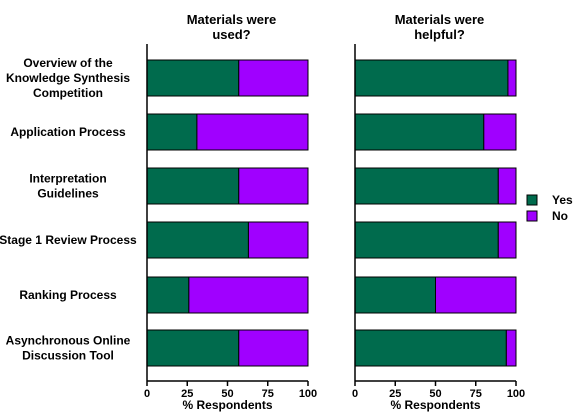  Describe the element at coordinates (68, 341) in the screenshot. I see `category-label: Asynchronous Online` at that location.